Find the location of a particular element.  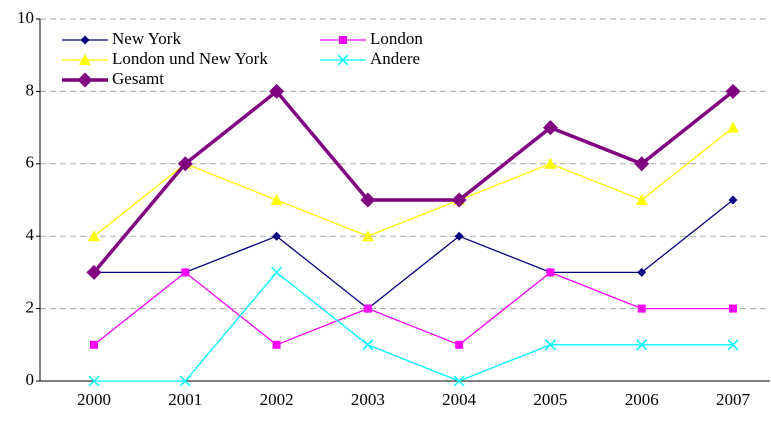

x-tick-label: 2003 is located at coordinates (368, 399).